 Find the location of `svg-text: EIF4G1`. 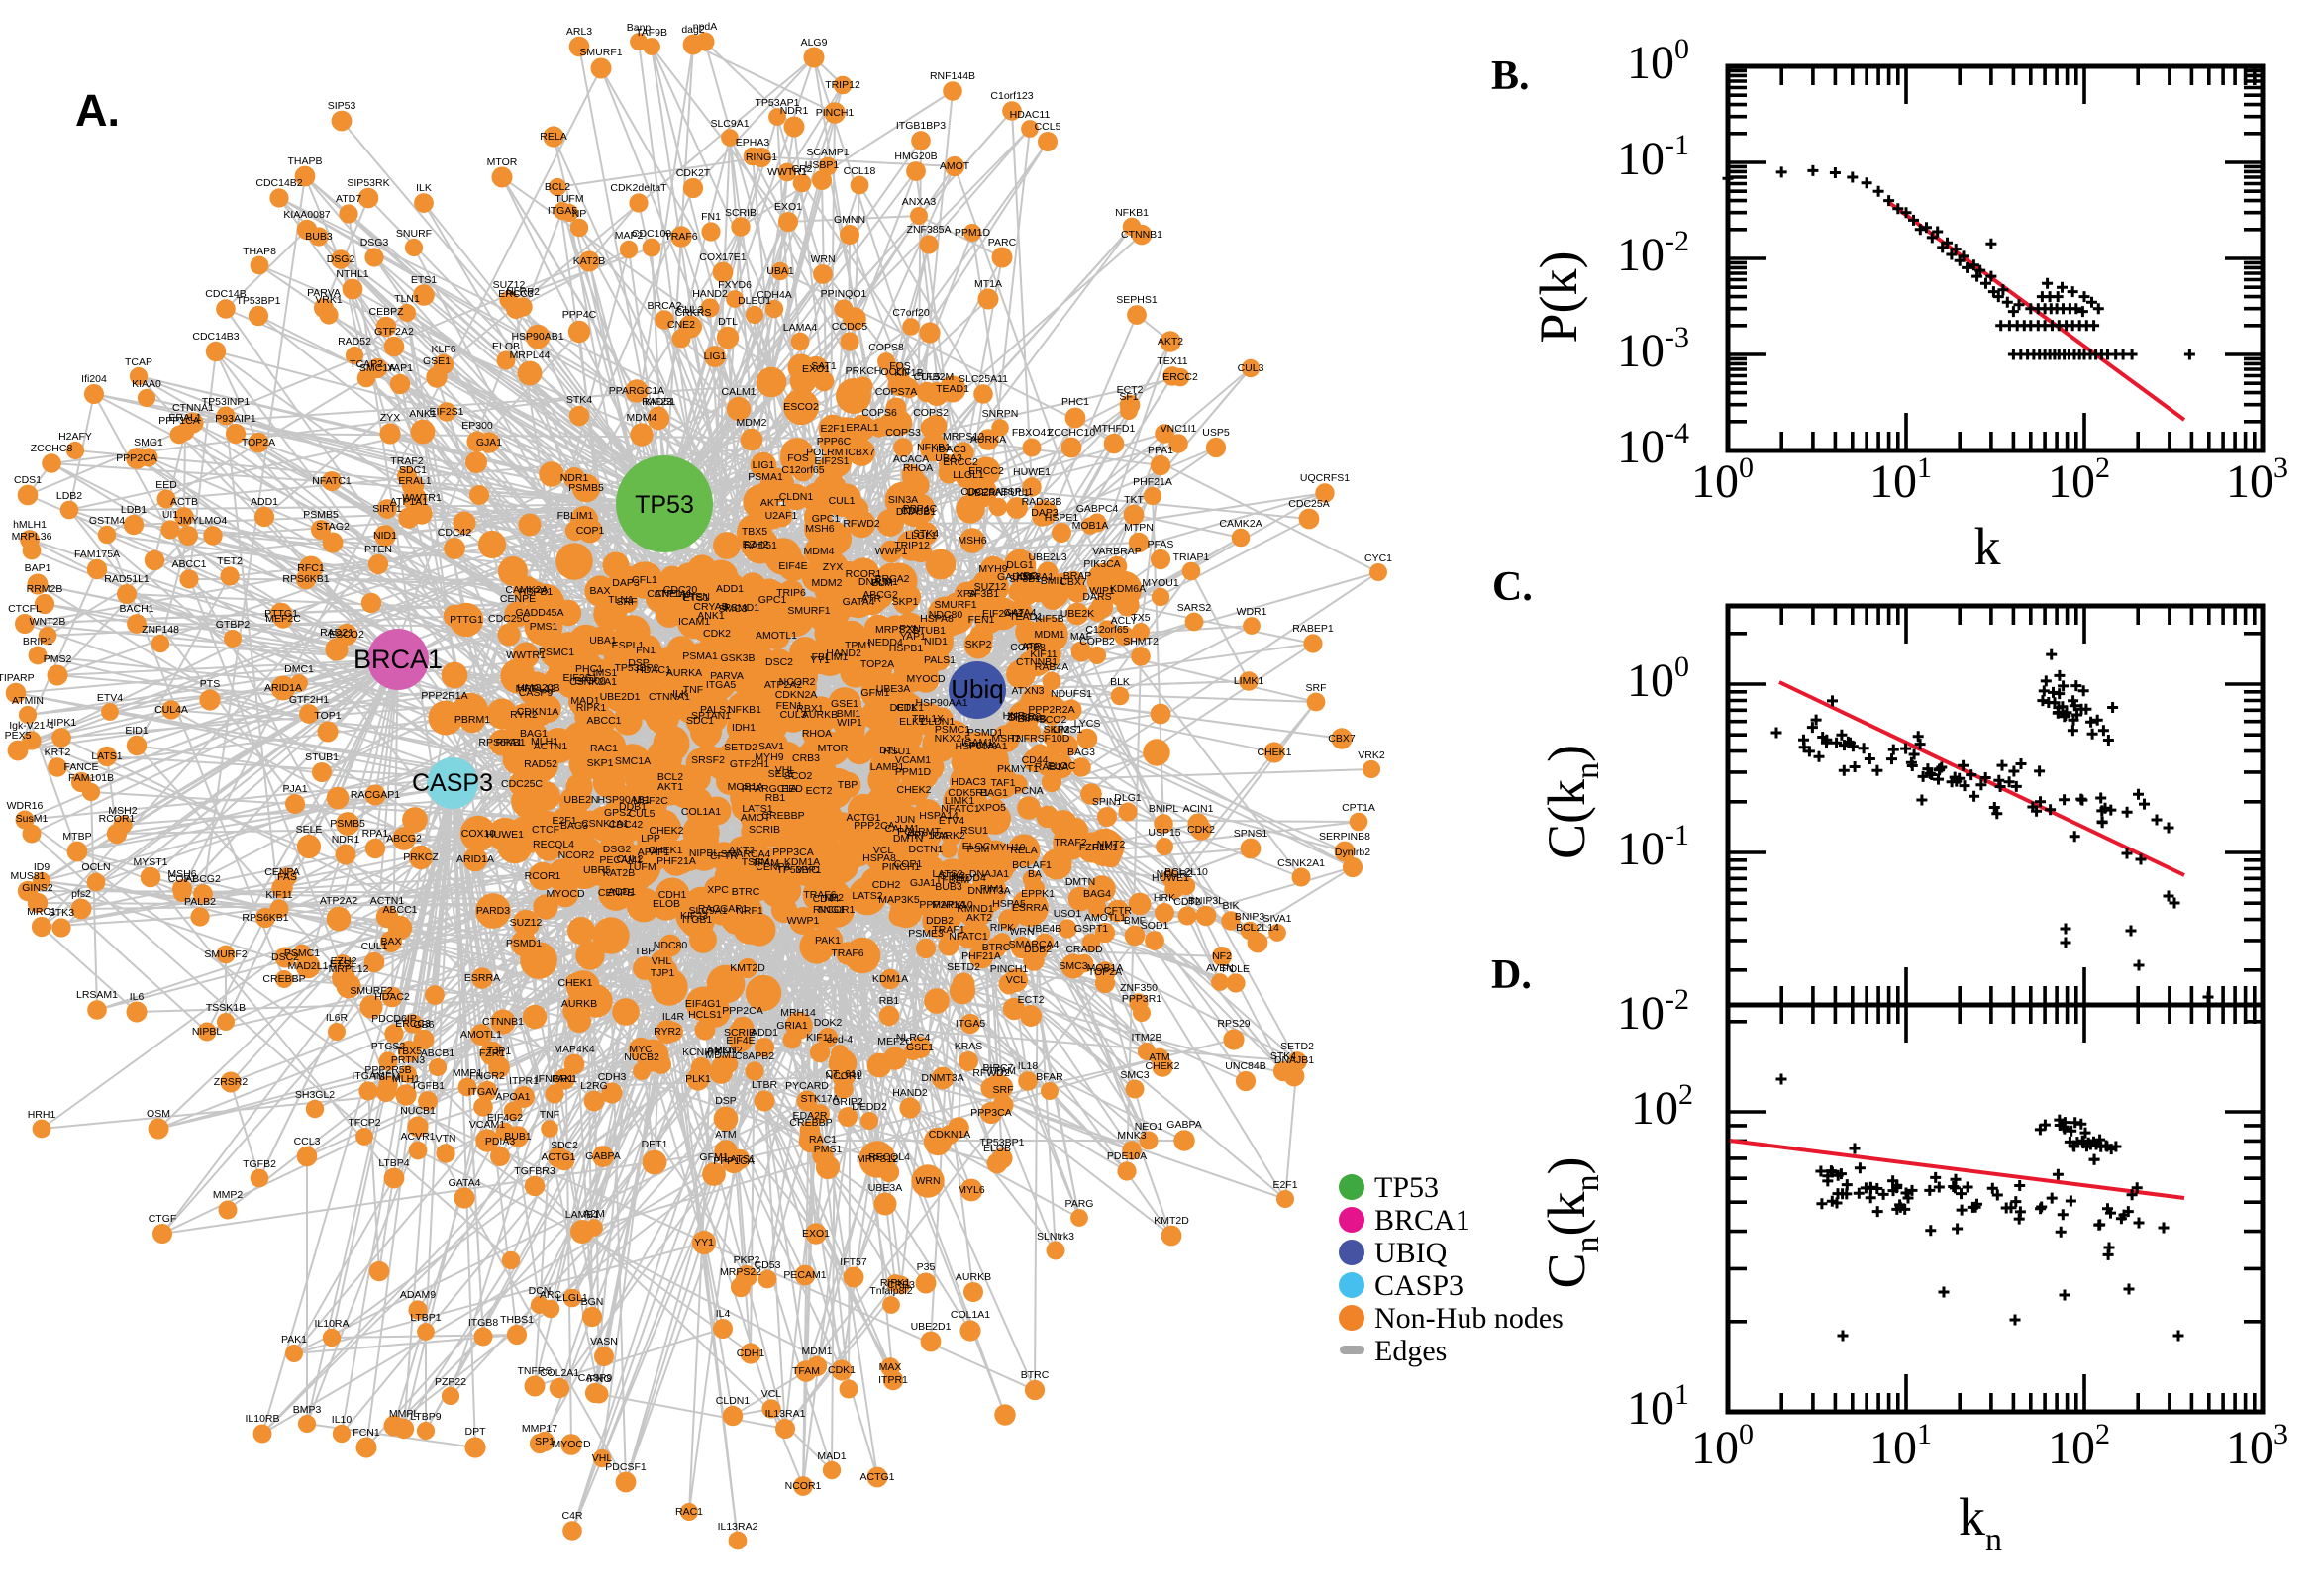

svg-text: EIF4G1 is located at coordinates (703, 1004).